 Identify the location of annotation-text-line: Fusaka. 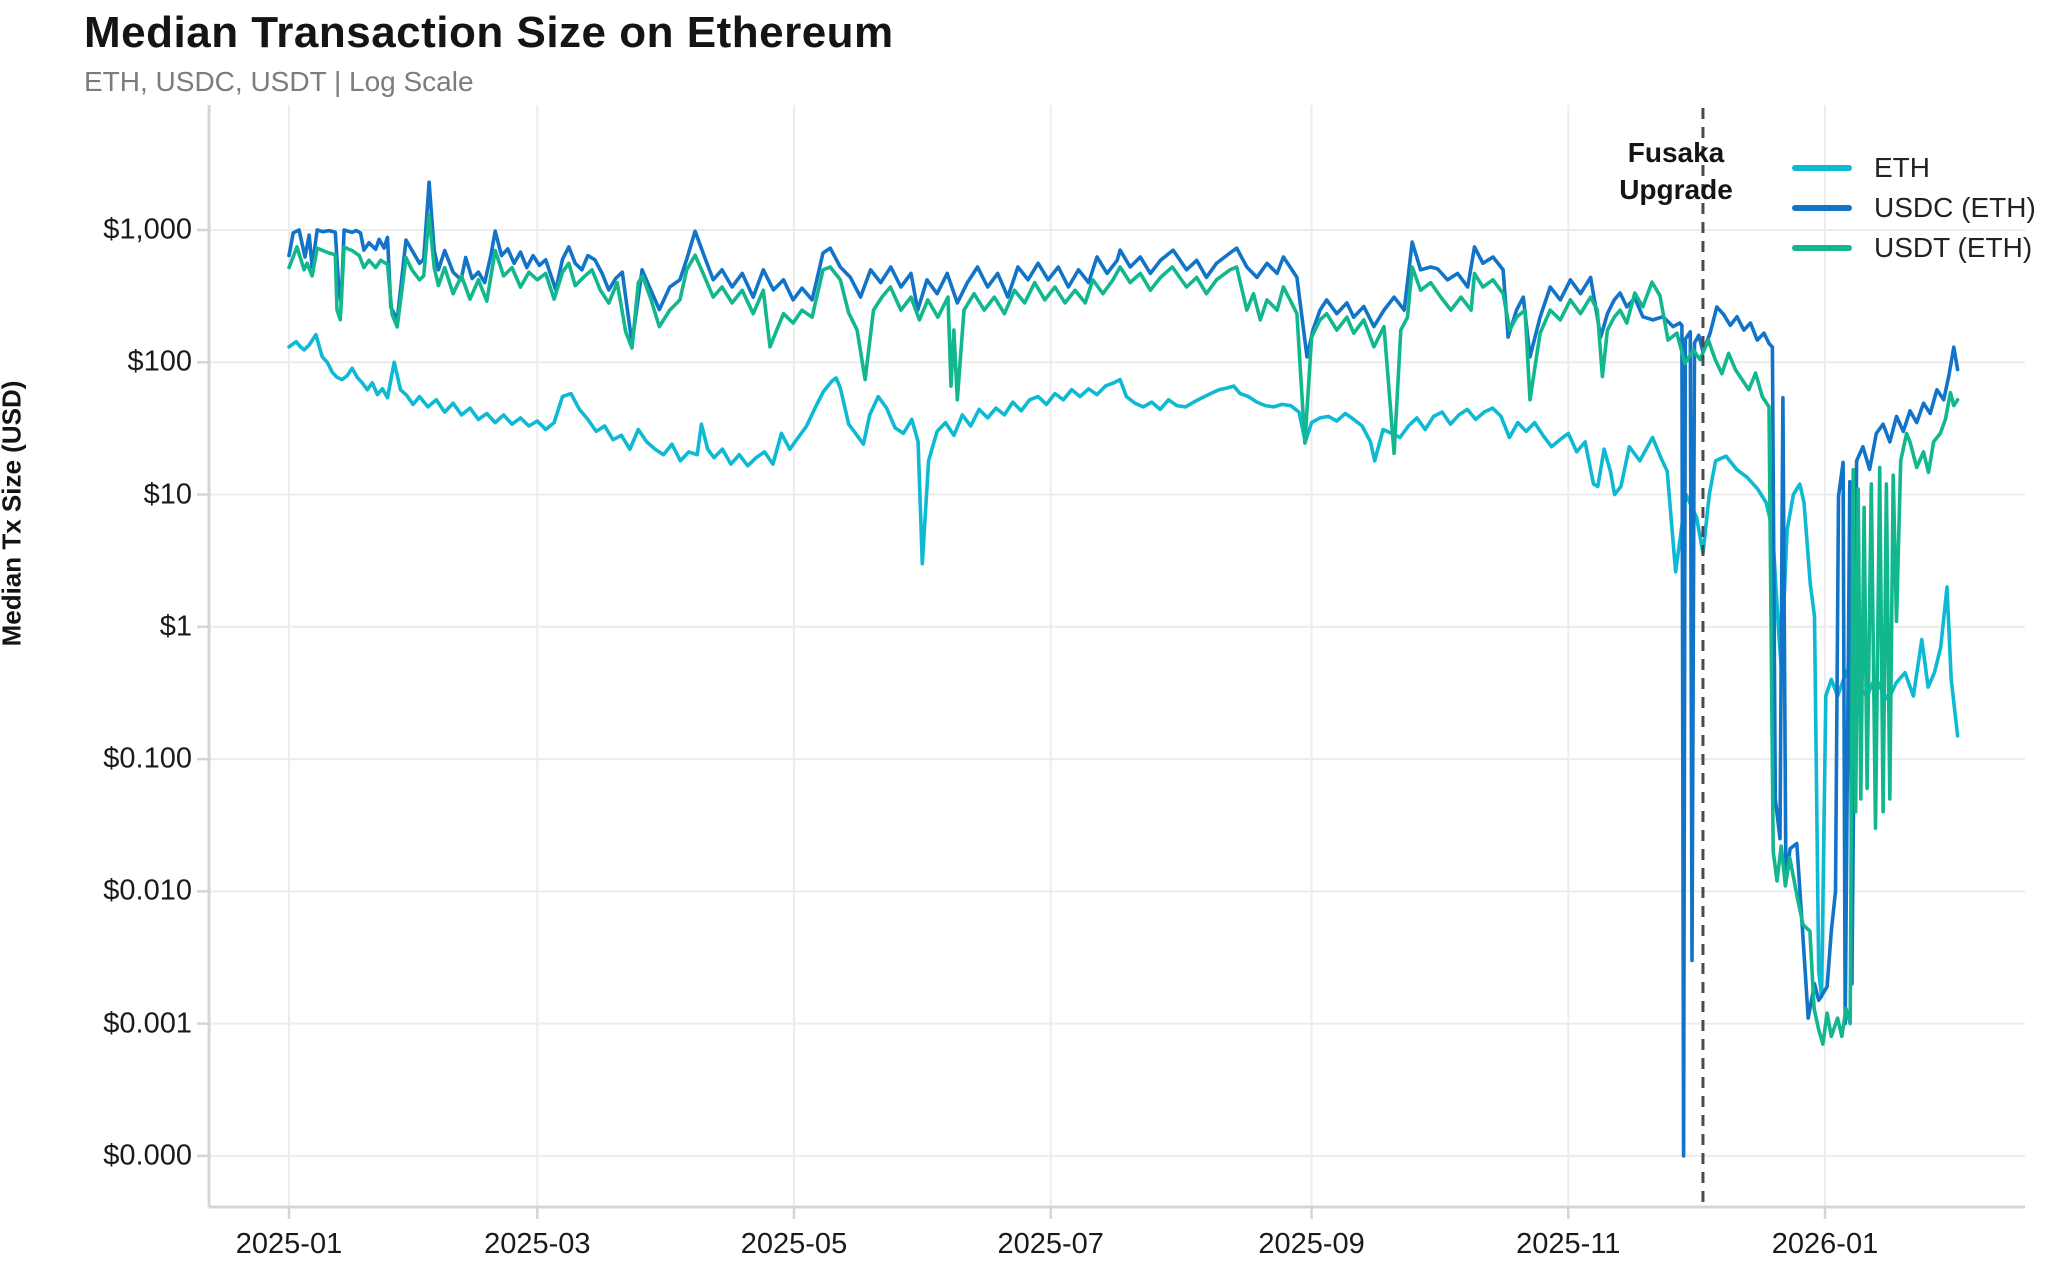
(1676, 152).